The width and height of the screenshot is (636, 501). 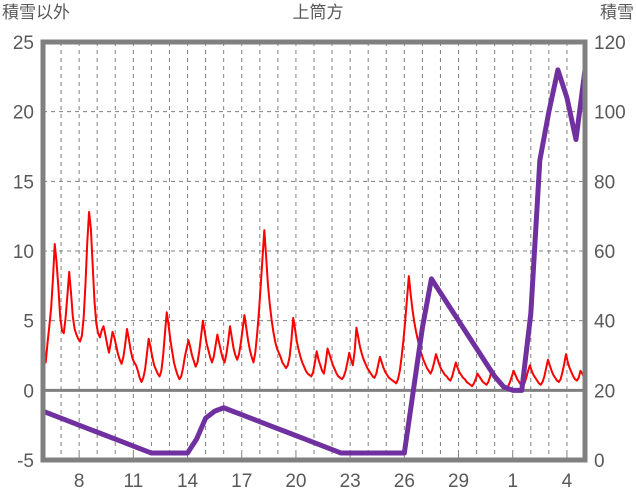 I want to click on y2-axis-tick-labels: 0 20 40 60 80 100 120, so click(x=610, y=252).